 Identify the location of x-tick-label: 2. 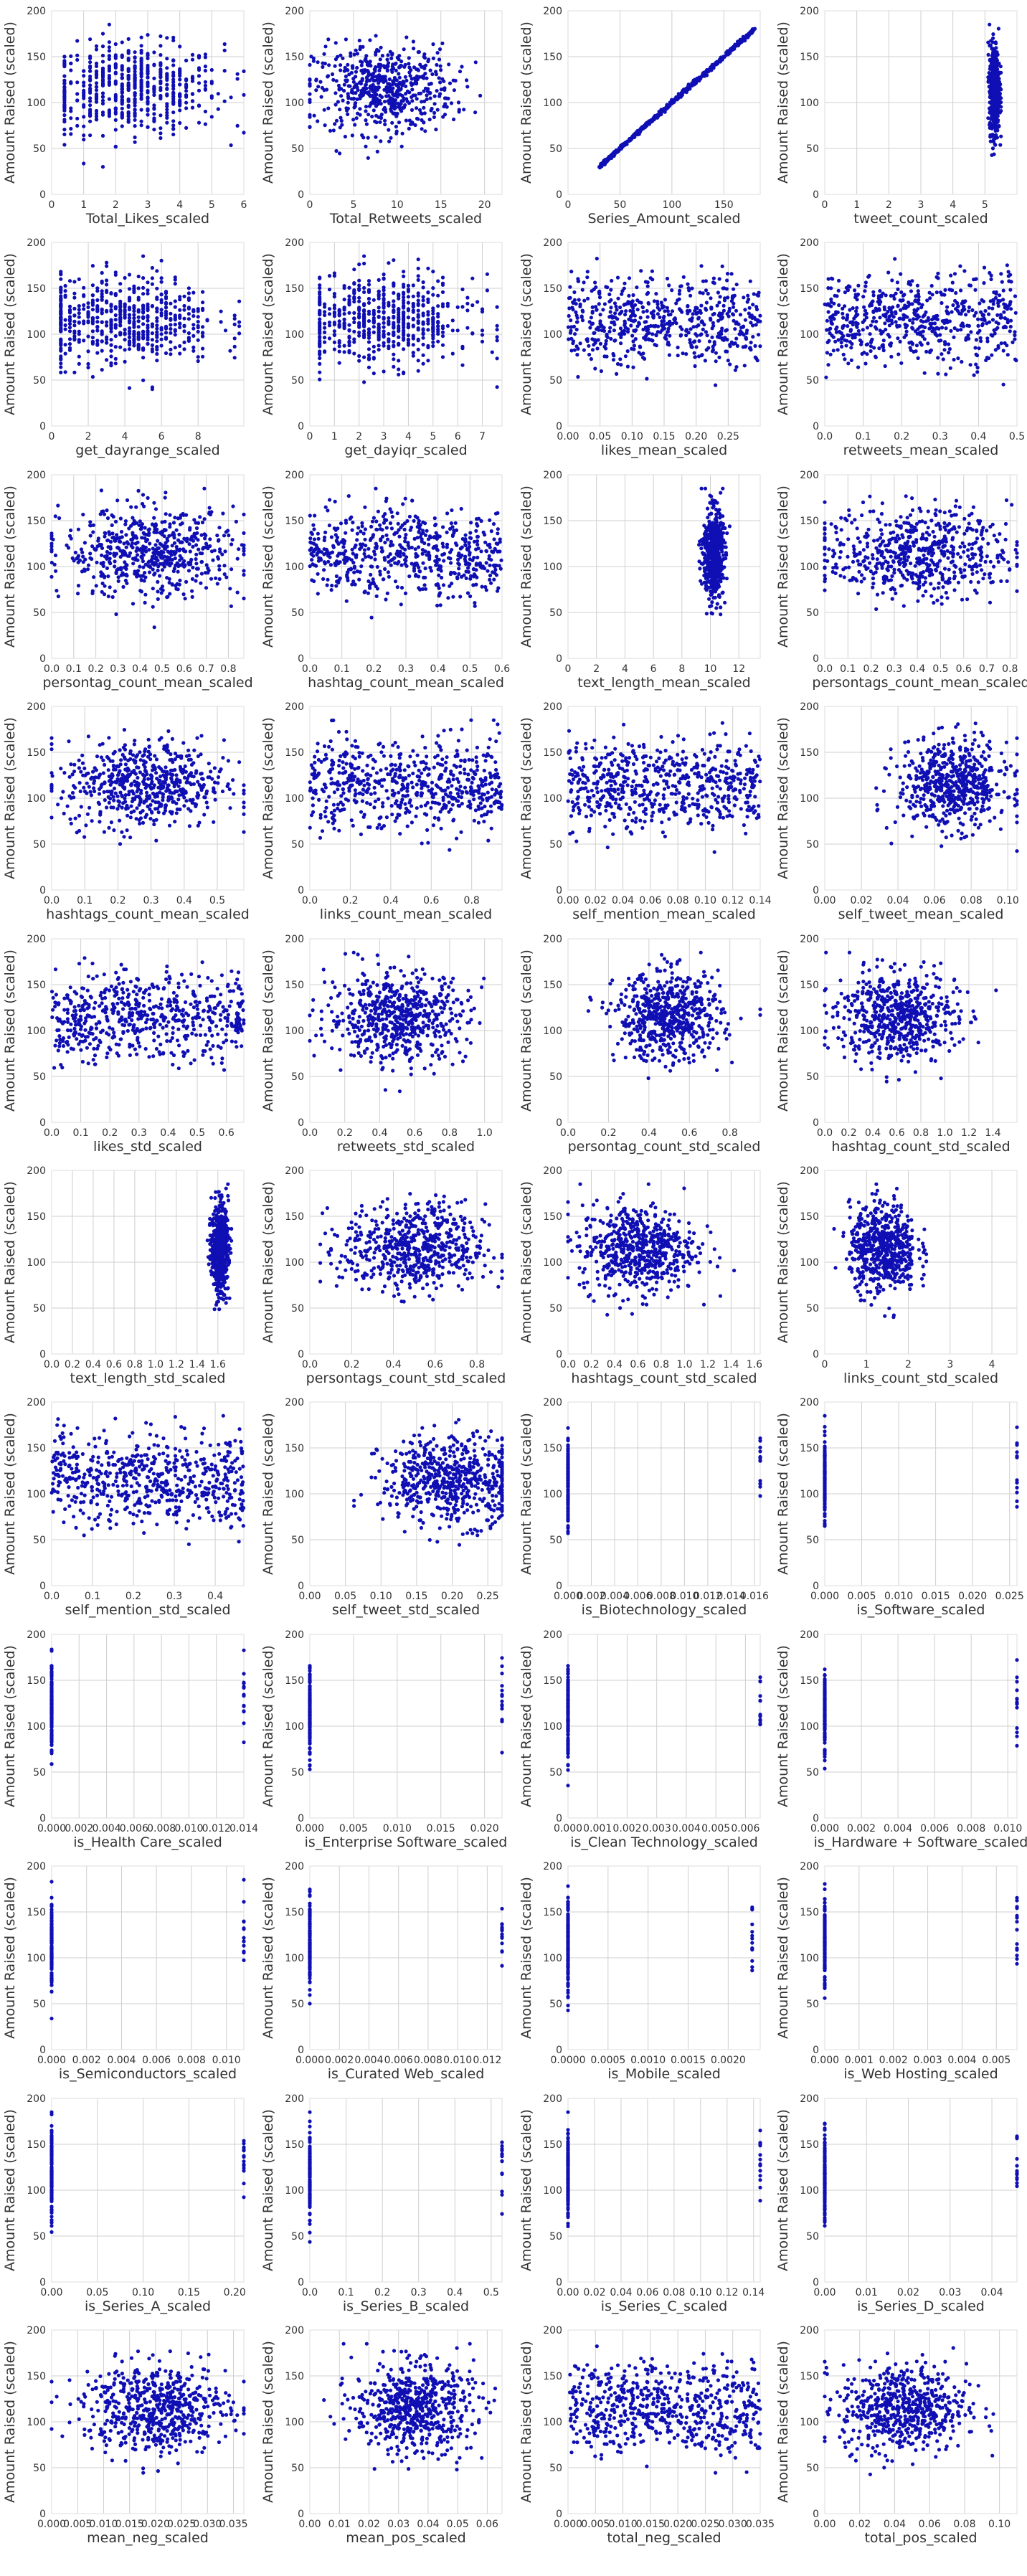
(89, 436).